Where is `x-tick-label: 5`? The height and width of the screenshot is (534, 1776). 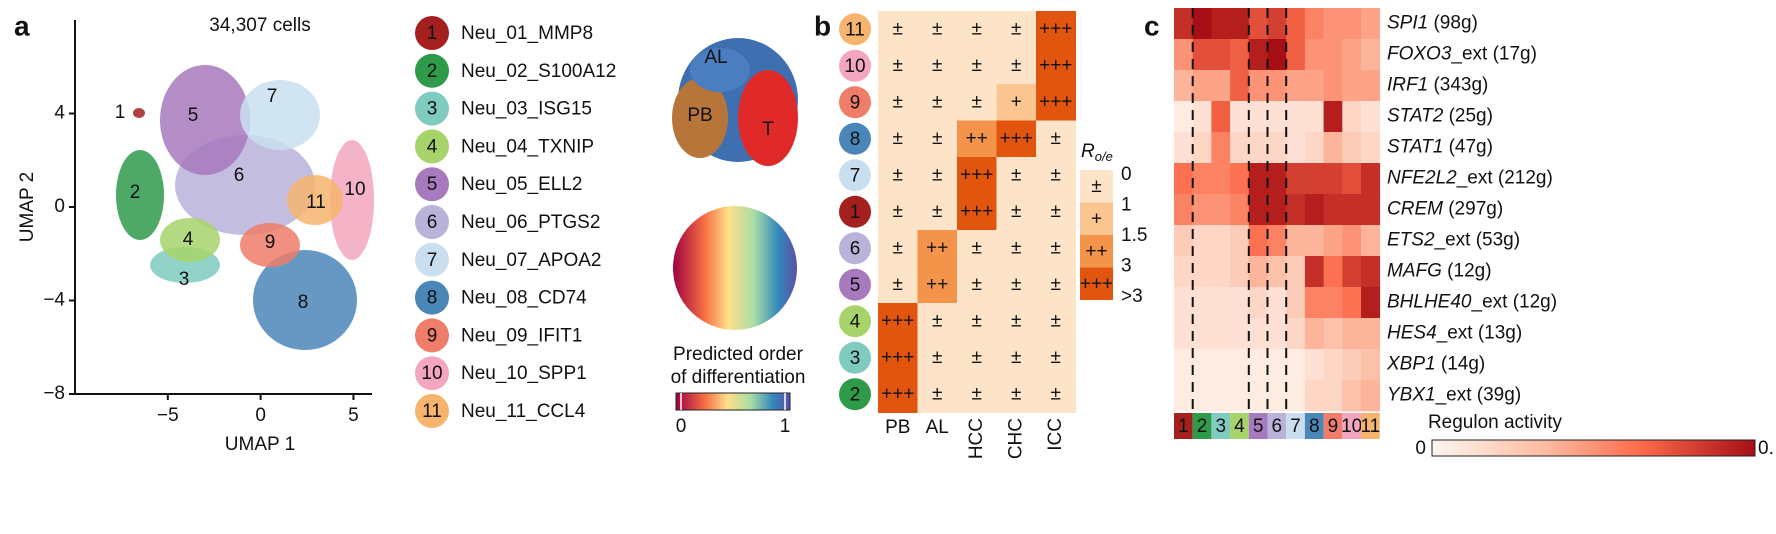 x-tick-label: 5 is located at coordinates (353, 415).